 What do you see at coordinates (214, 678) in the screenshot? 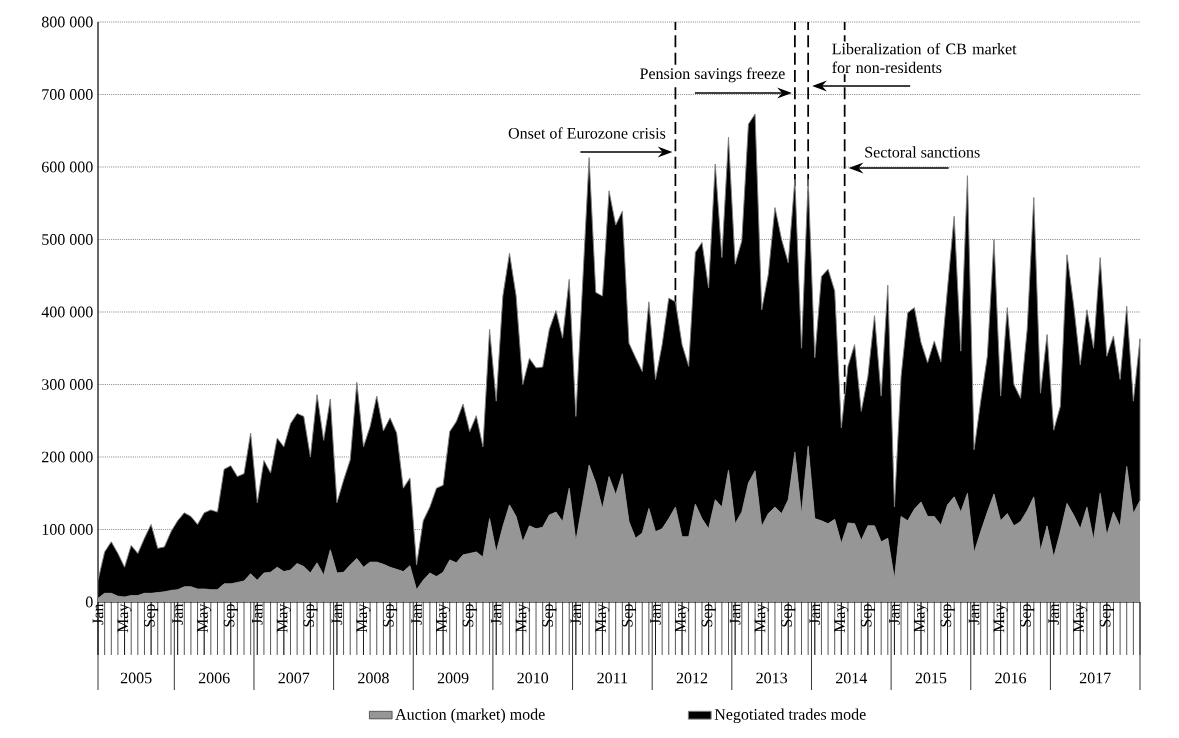
I see `text: 2006` at bounding box center [214, 678].